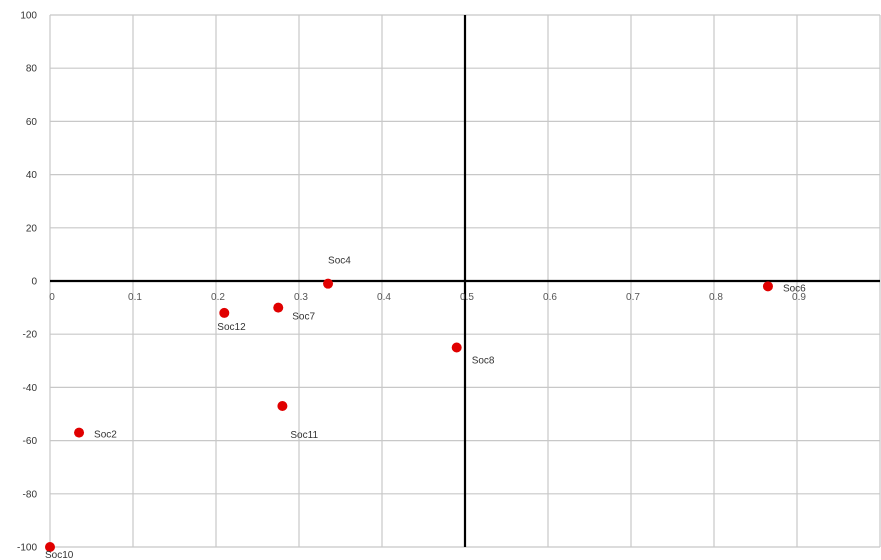 The height and width of the screenshot is (560, 881). Describe the element at coordinates (427, 297) in the screenshot. I see `x-tick-labels: 0 0.1 0.2 0.3 0.4 0.5 0.6 0.7 0.8 0.9` at that location.